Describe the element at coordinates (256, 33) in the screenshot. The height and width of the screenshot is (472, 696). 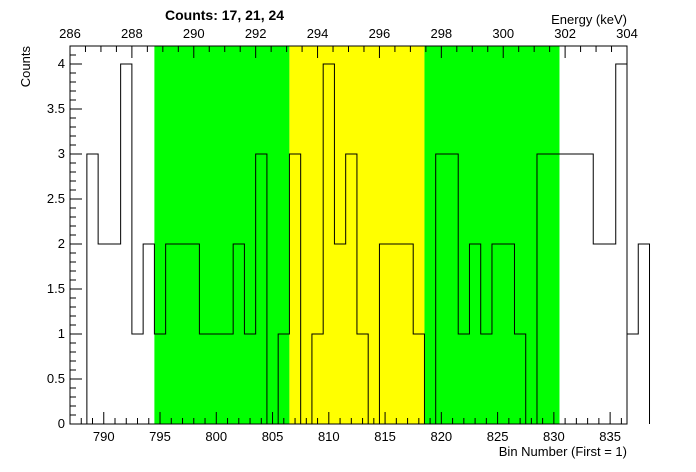
I see `x2-tick-label: 292` at that location.